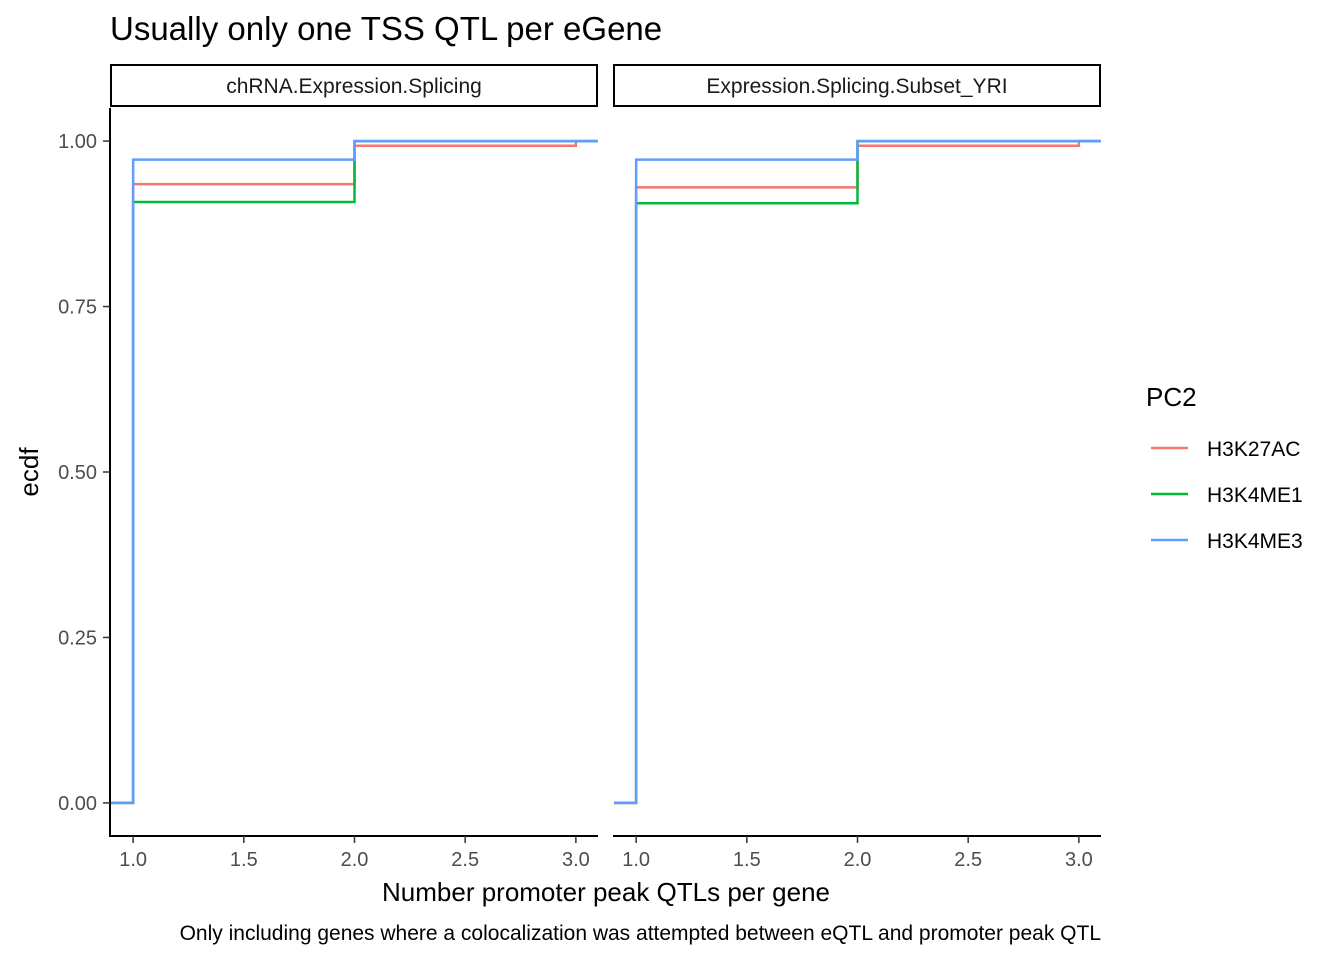 This screenshot has height=960, width=1344. I want to click on x-ticks-0: 1.0 1.5 2.0 2.5 3.0, so click(354, 853).